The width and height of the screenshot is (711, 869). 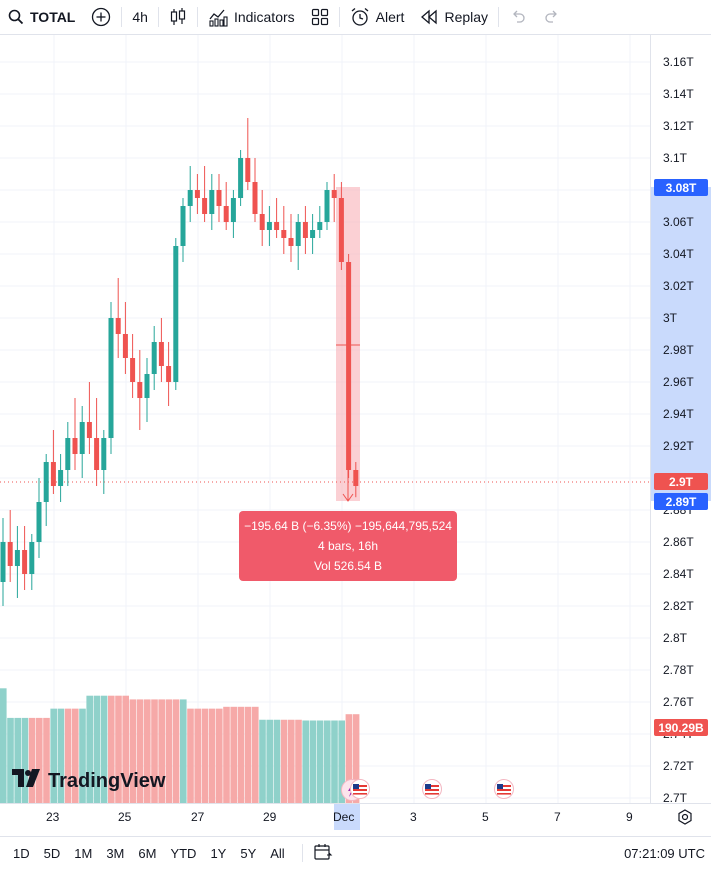 What do you see at coordinates (248, 853) in the screenshot?
I see `range-5y: 5Y` at bounding box center [248, 853].